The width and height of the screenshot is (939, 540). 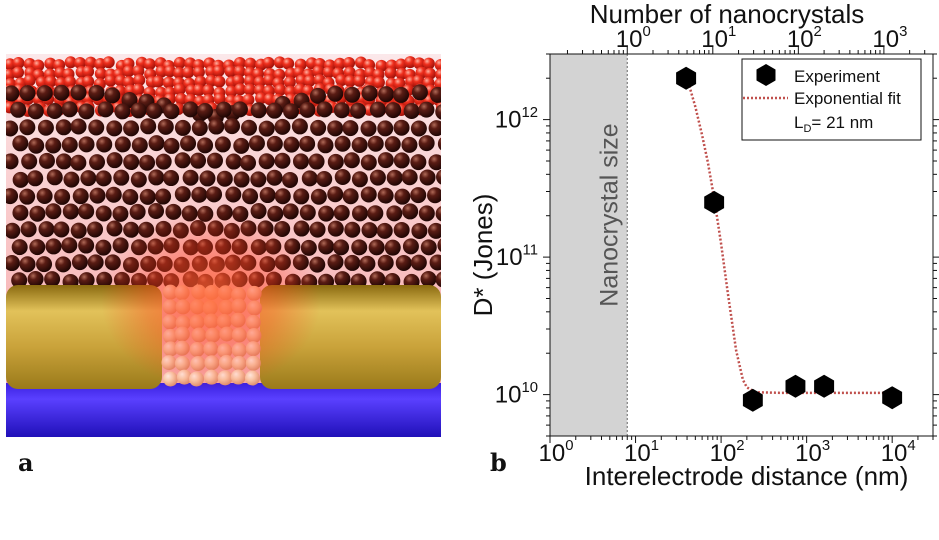 What do you see at coordinates (556, 452) in the screenshot?
I see `x-tick-label: 100` at bounding box center [556, 452].